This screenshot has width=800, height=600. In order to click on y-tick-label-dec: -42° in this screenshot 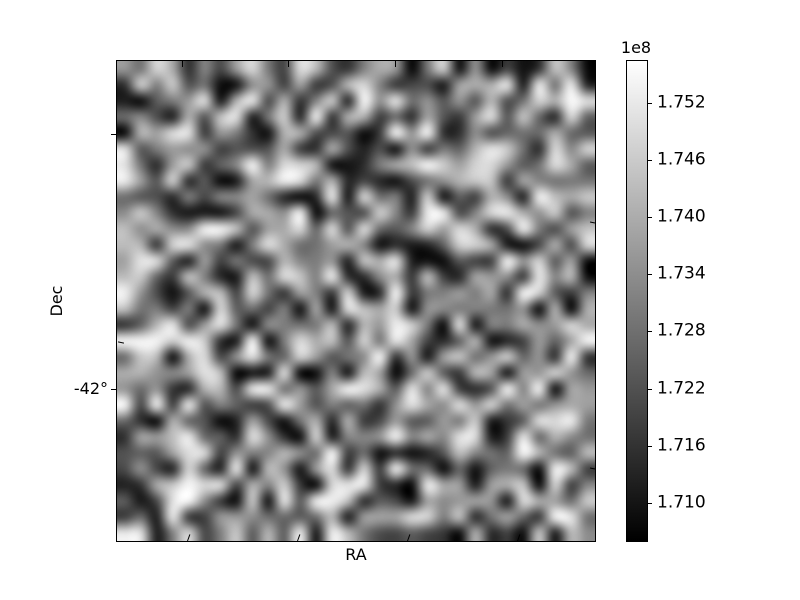, I will do `click(90, 388)`.